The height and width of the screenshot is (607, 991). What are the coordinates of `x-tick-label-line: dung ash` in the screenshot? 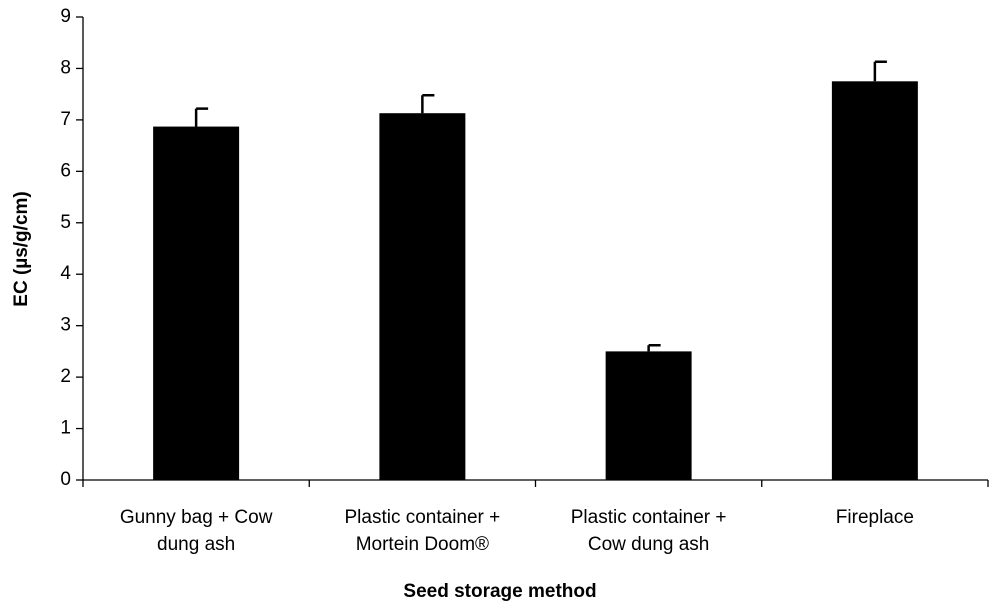 It's located at (196, 544).